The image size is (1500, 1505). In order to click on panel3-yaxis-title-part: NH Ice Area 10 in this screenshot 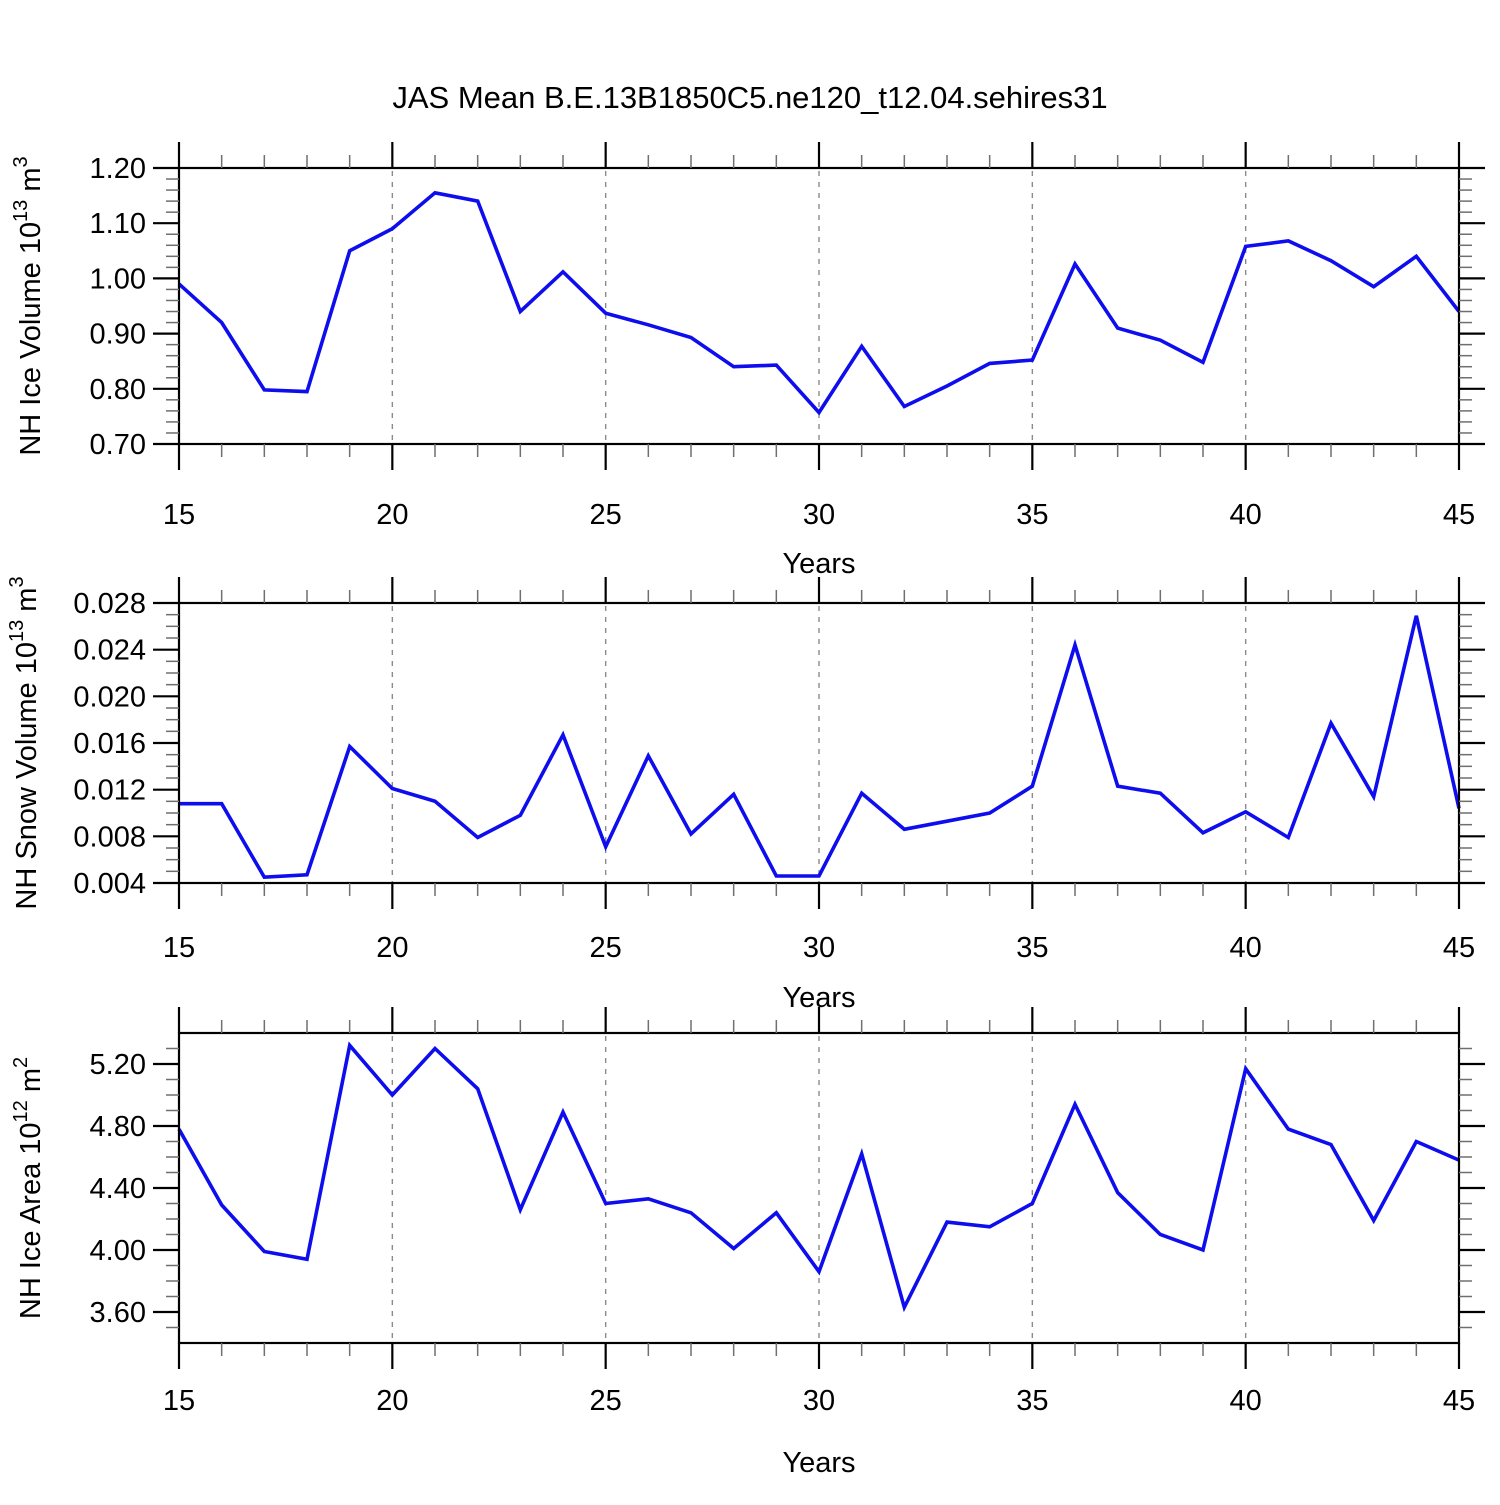, I will do `click(31, 1220)`.